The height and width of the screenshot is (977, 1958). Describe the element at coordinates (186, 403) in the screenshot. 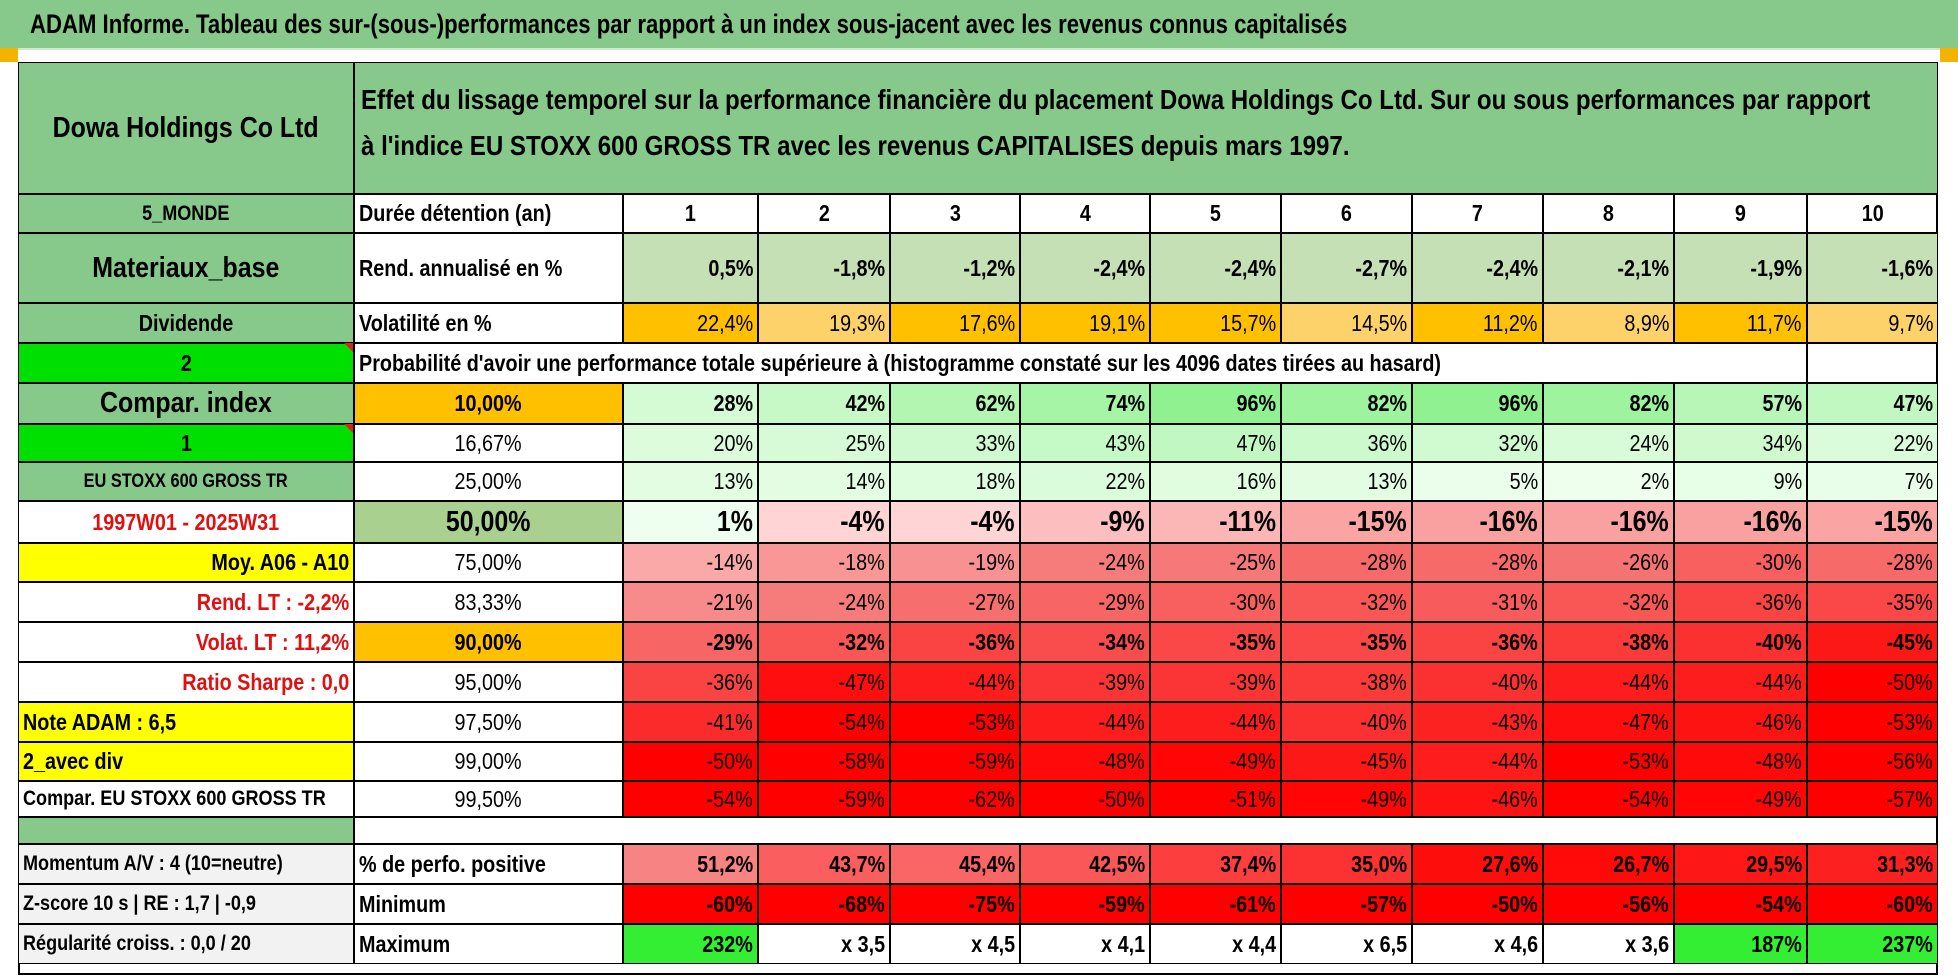

I see `compar-index-label: Compar. index` at that location.